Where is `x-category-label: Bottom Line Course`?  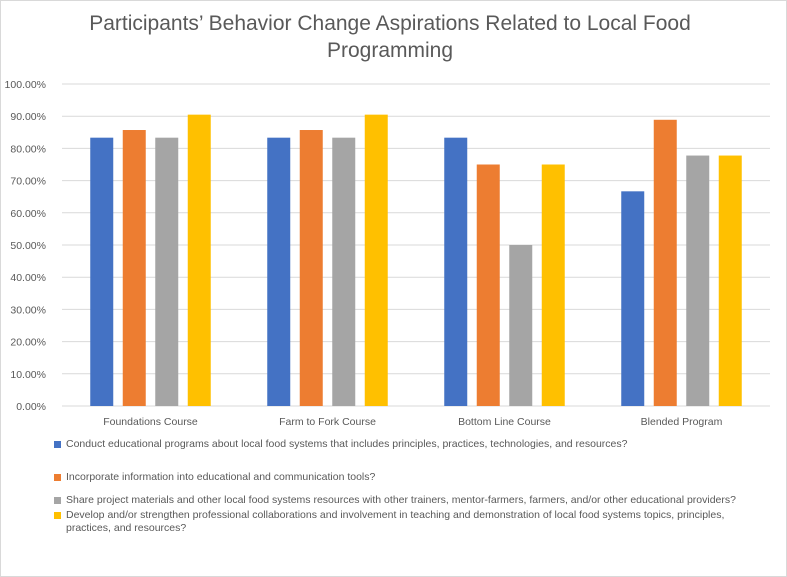
x-category-label: Bottom Line Course is located at coordinates (504, 422).